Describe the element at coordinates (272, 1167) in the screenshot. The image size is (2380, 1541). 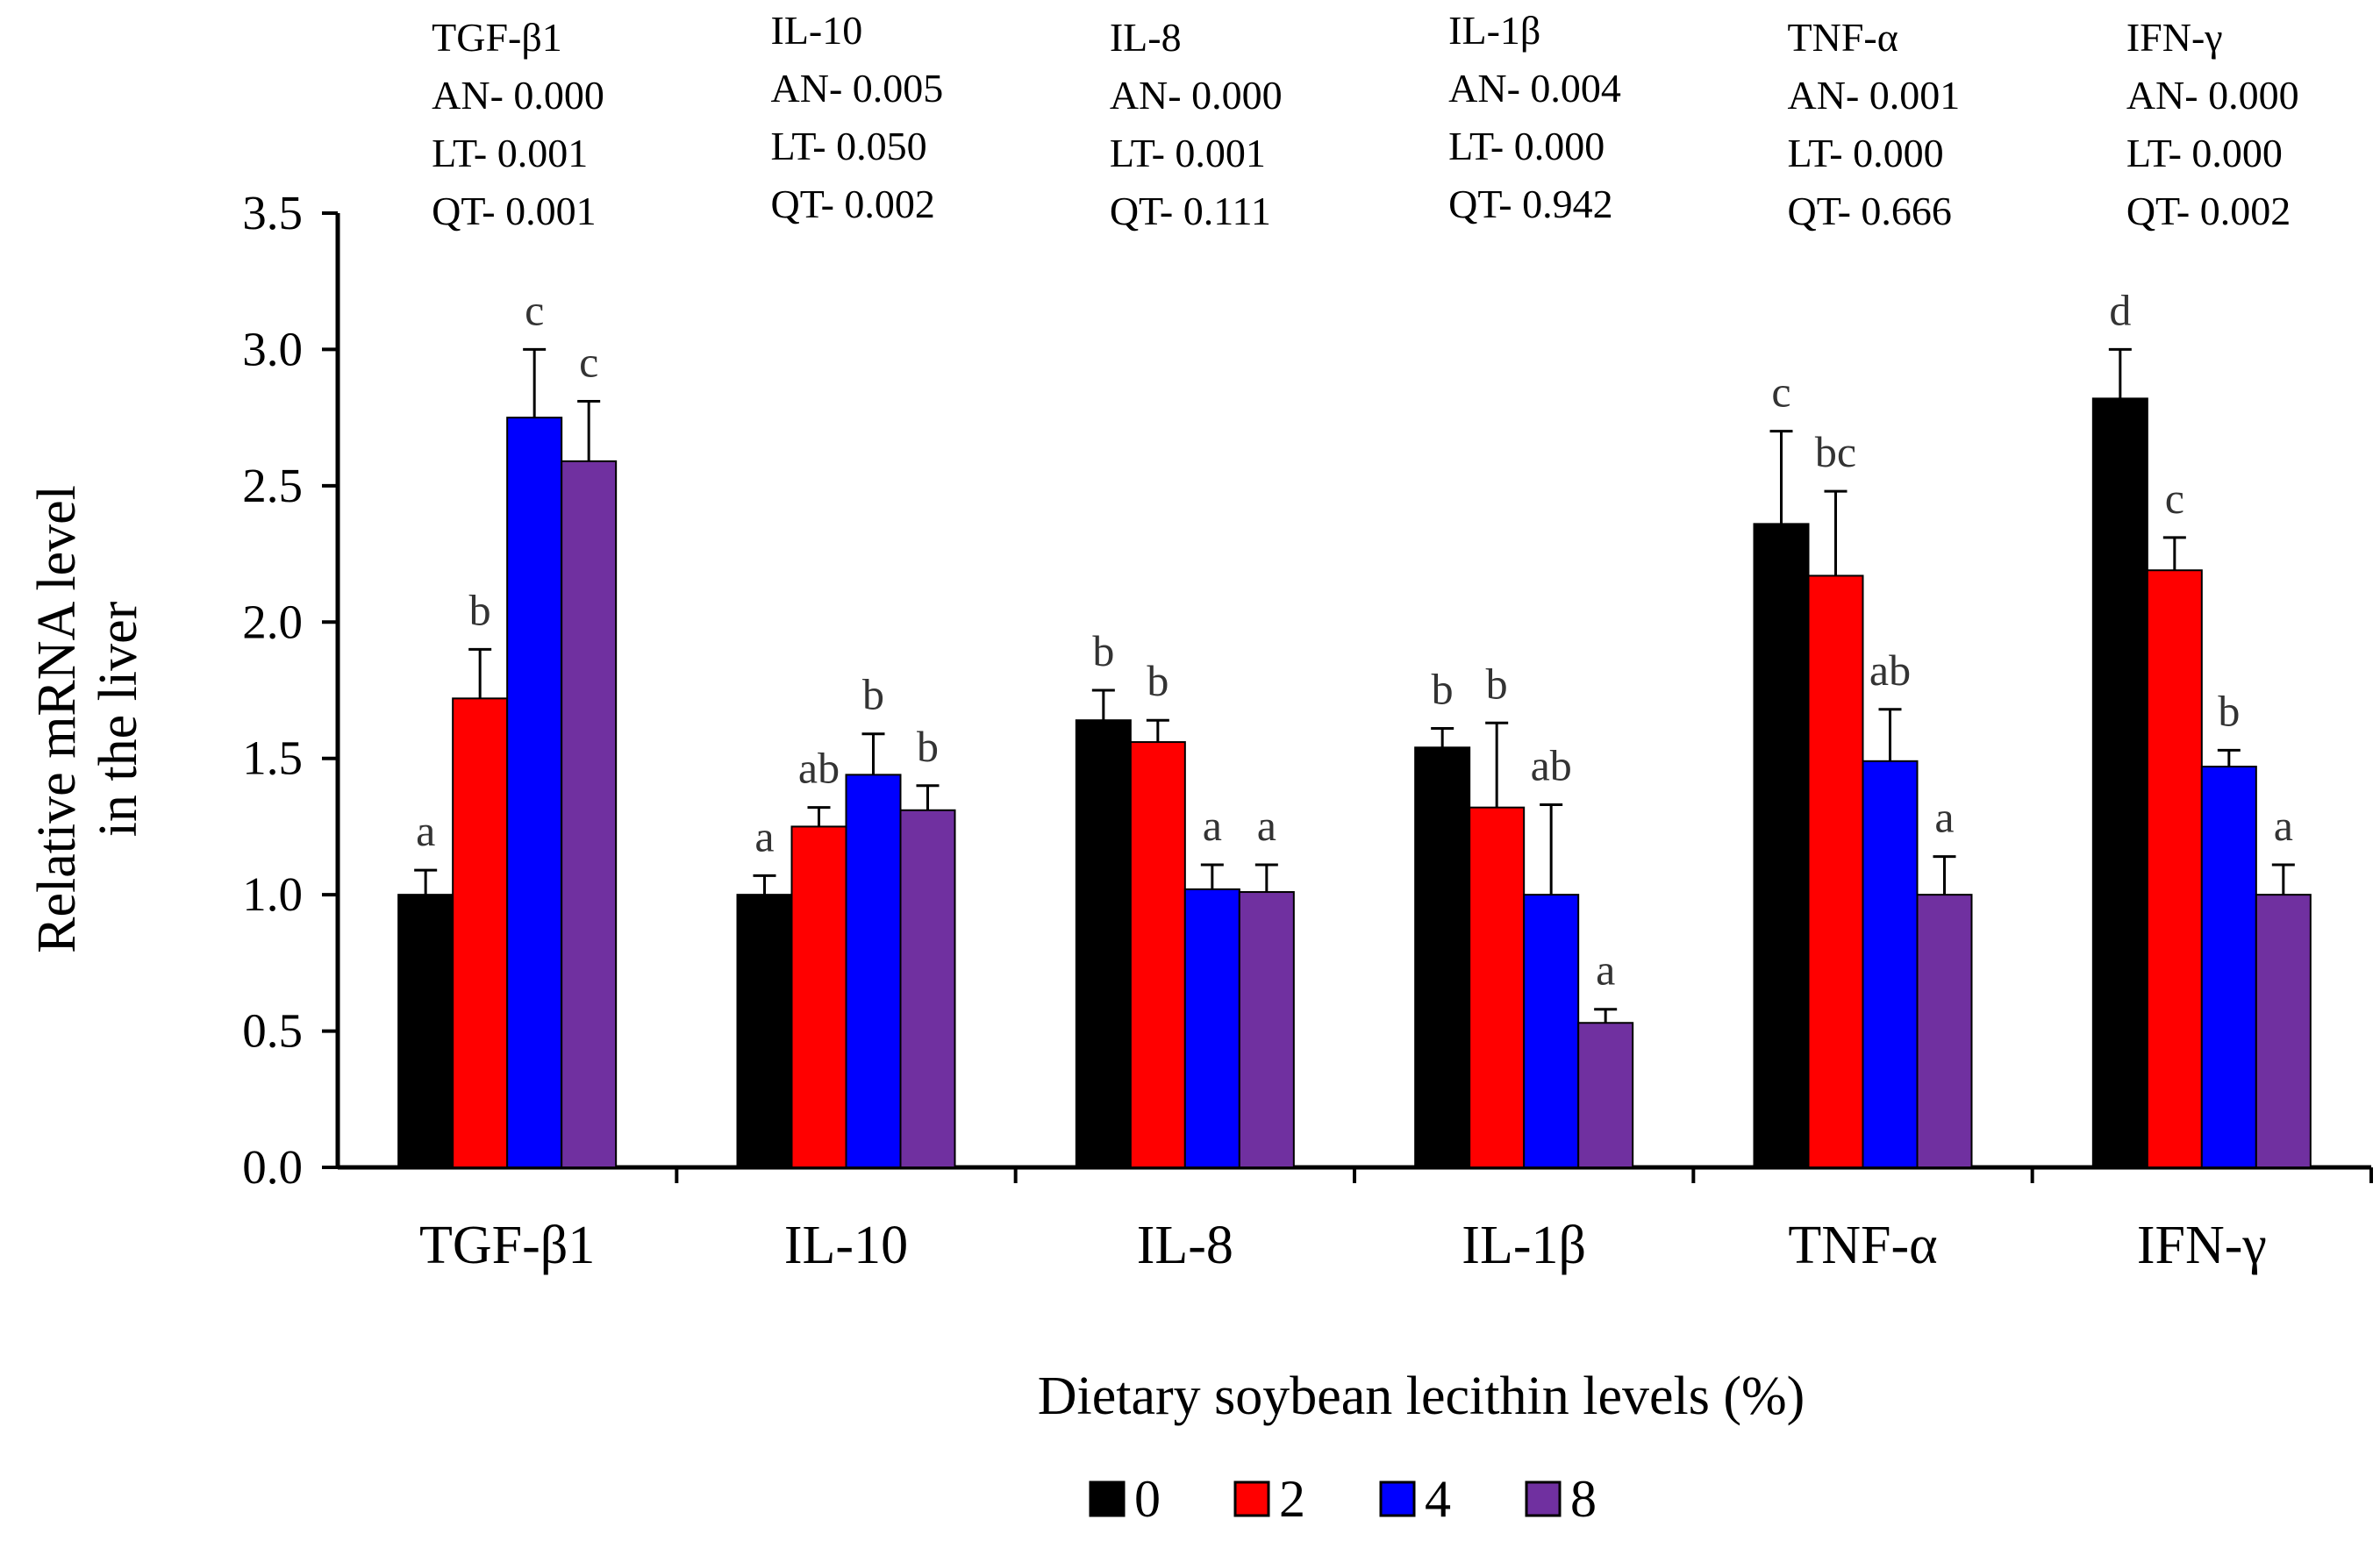
I see `y-tick-label: 0.0` at that location.